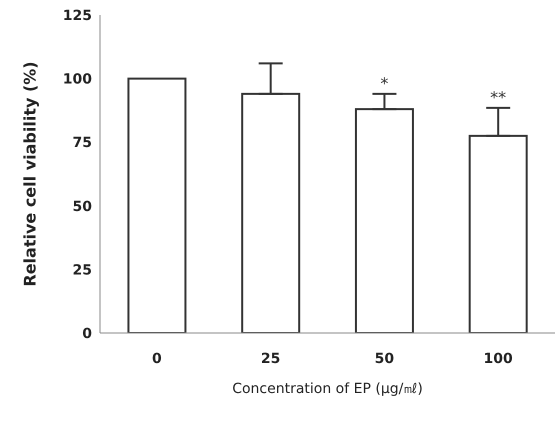 Image resolution: width=557 pixels, height=423 pixels. I want to click on x-axis-title: Concentration of EP (μg/㎖), so click(327, 389).